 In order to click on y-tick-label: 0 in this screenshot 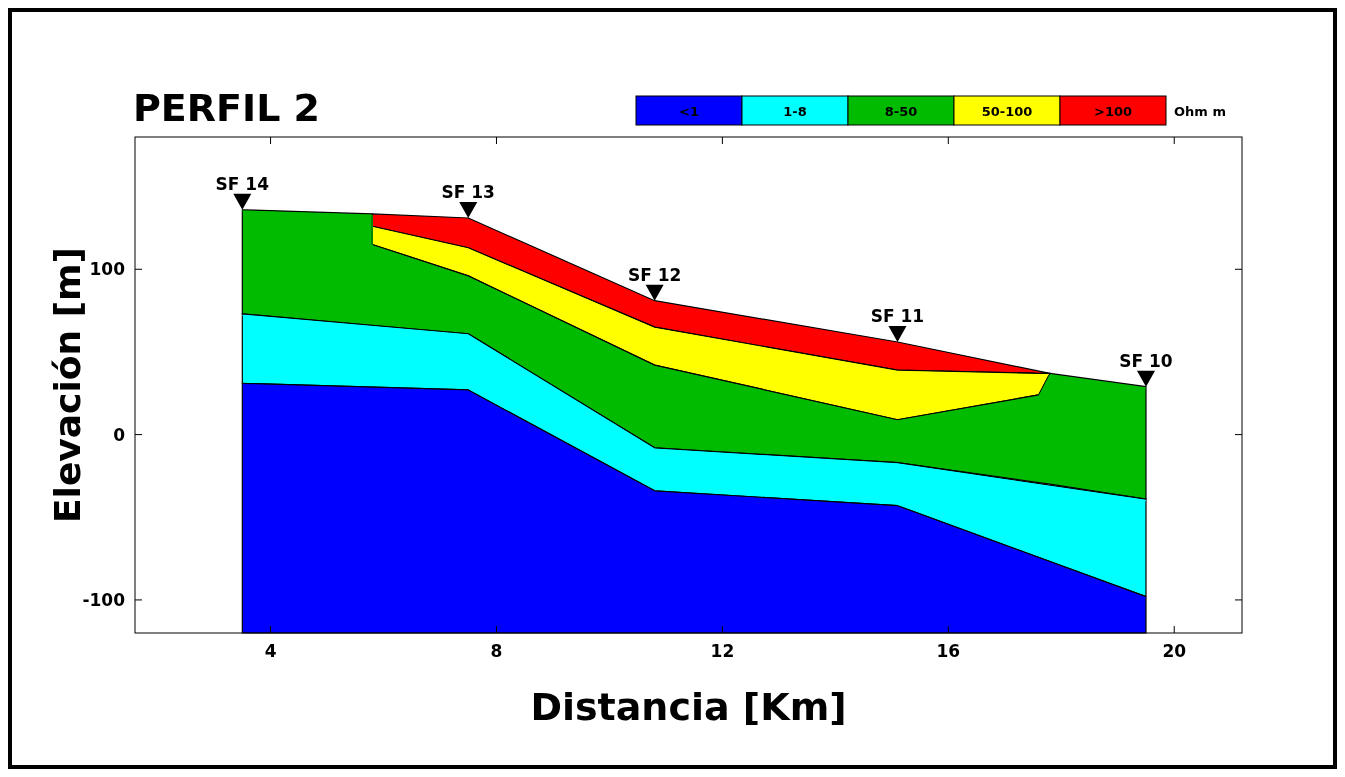, I will do `click(119, 434)`.